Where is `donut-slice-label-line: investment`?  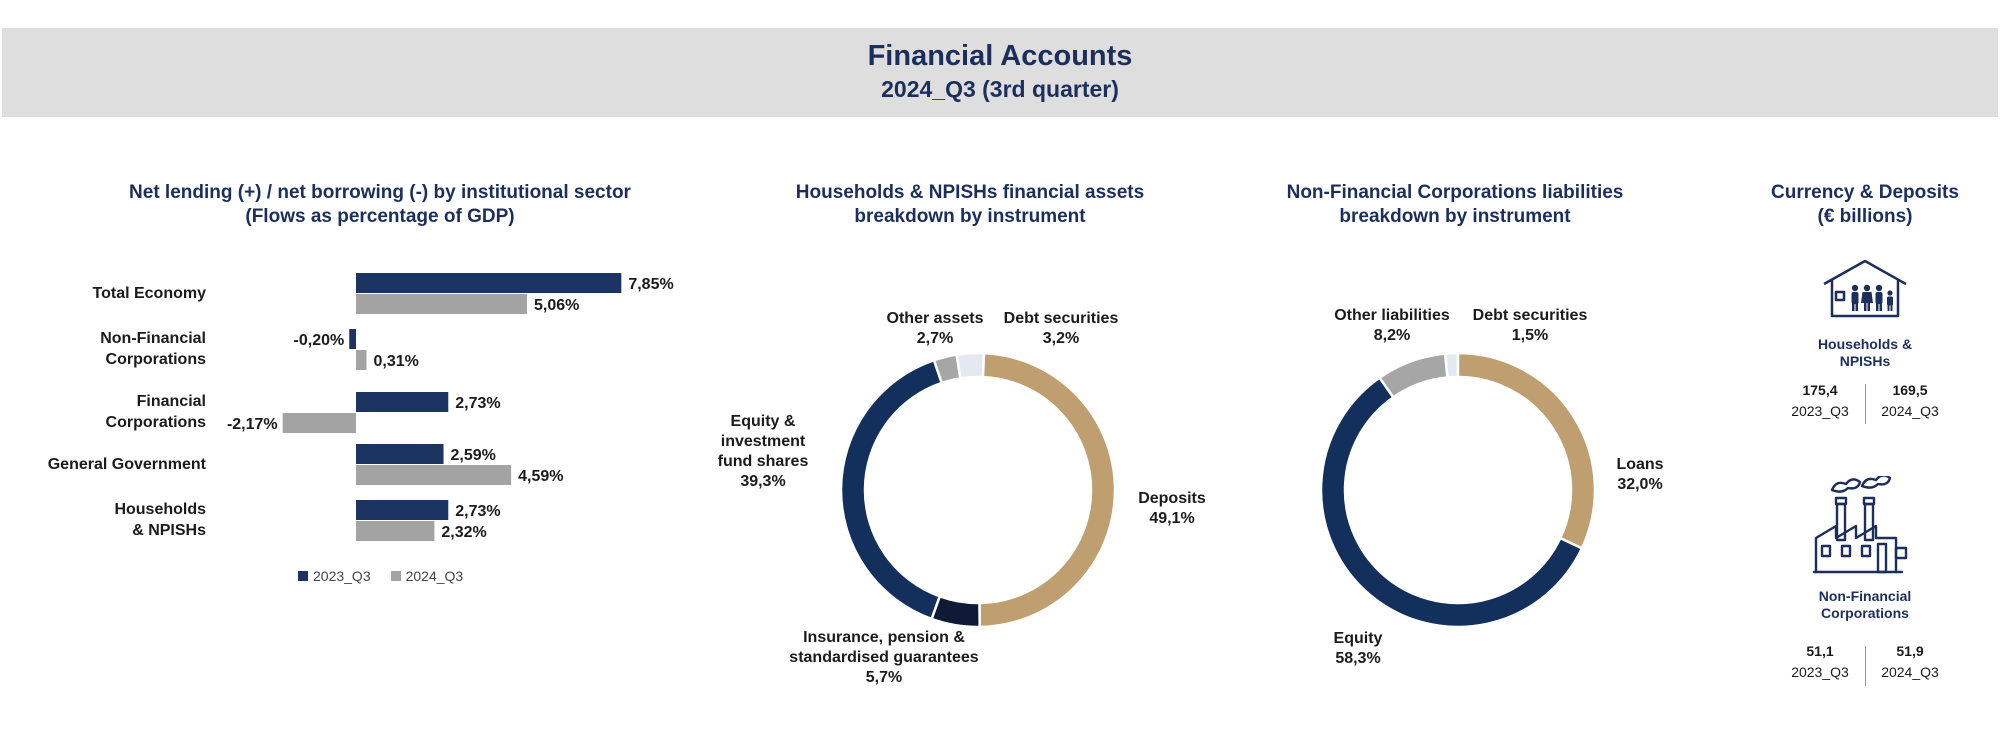 donut-slice-label-line: investment is located at coordinates (763, 441).